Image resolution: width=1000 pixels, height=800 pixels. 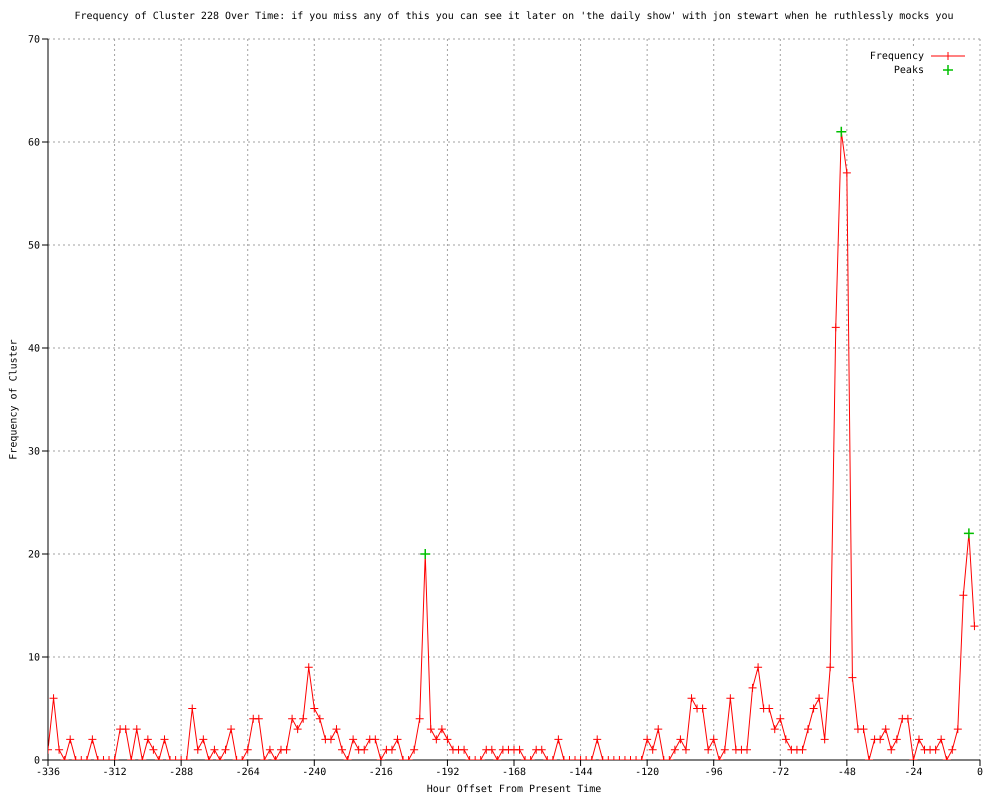 What do you see at coordinates (314, 772) in the screenshot?
I see `x-tick-label: -240` at bounding box center [314, 772].